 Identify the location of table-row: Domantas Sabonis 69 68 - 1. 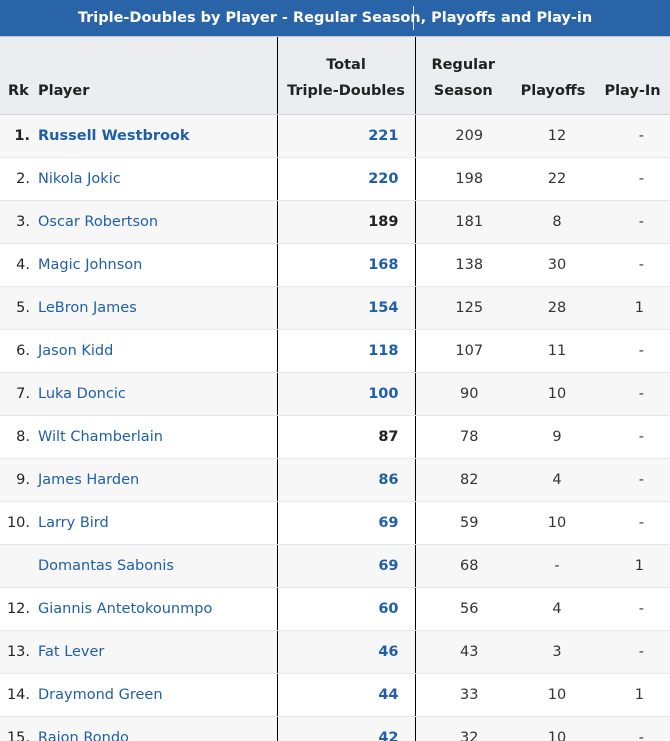
(335, 566).